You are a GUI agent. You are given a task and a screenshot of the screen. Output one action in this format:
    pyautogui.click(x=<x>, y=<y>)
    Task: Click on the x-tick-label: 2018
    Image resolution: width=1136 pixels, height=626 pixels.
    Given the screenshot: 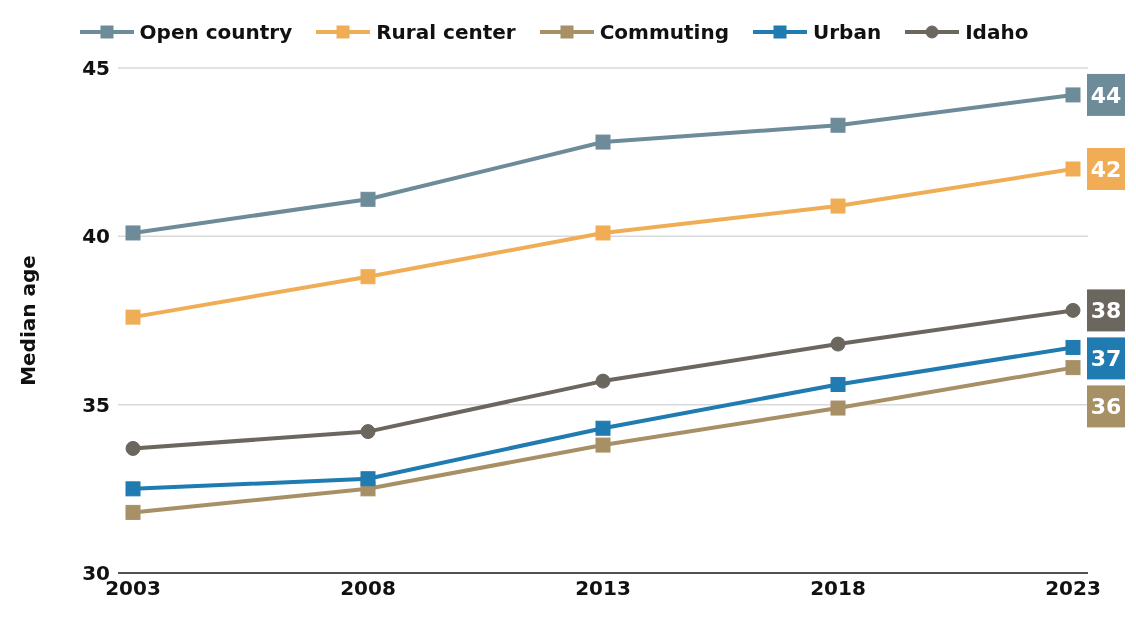 What is the action you would take?
    pyautogui.click(x=838, y=588)
    